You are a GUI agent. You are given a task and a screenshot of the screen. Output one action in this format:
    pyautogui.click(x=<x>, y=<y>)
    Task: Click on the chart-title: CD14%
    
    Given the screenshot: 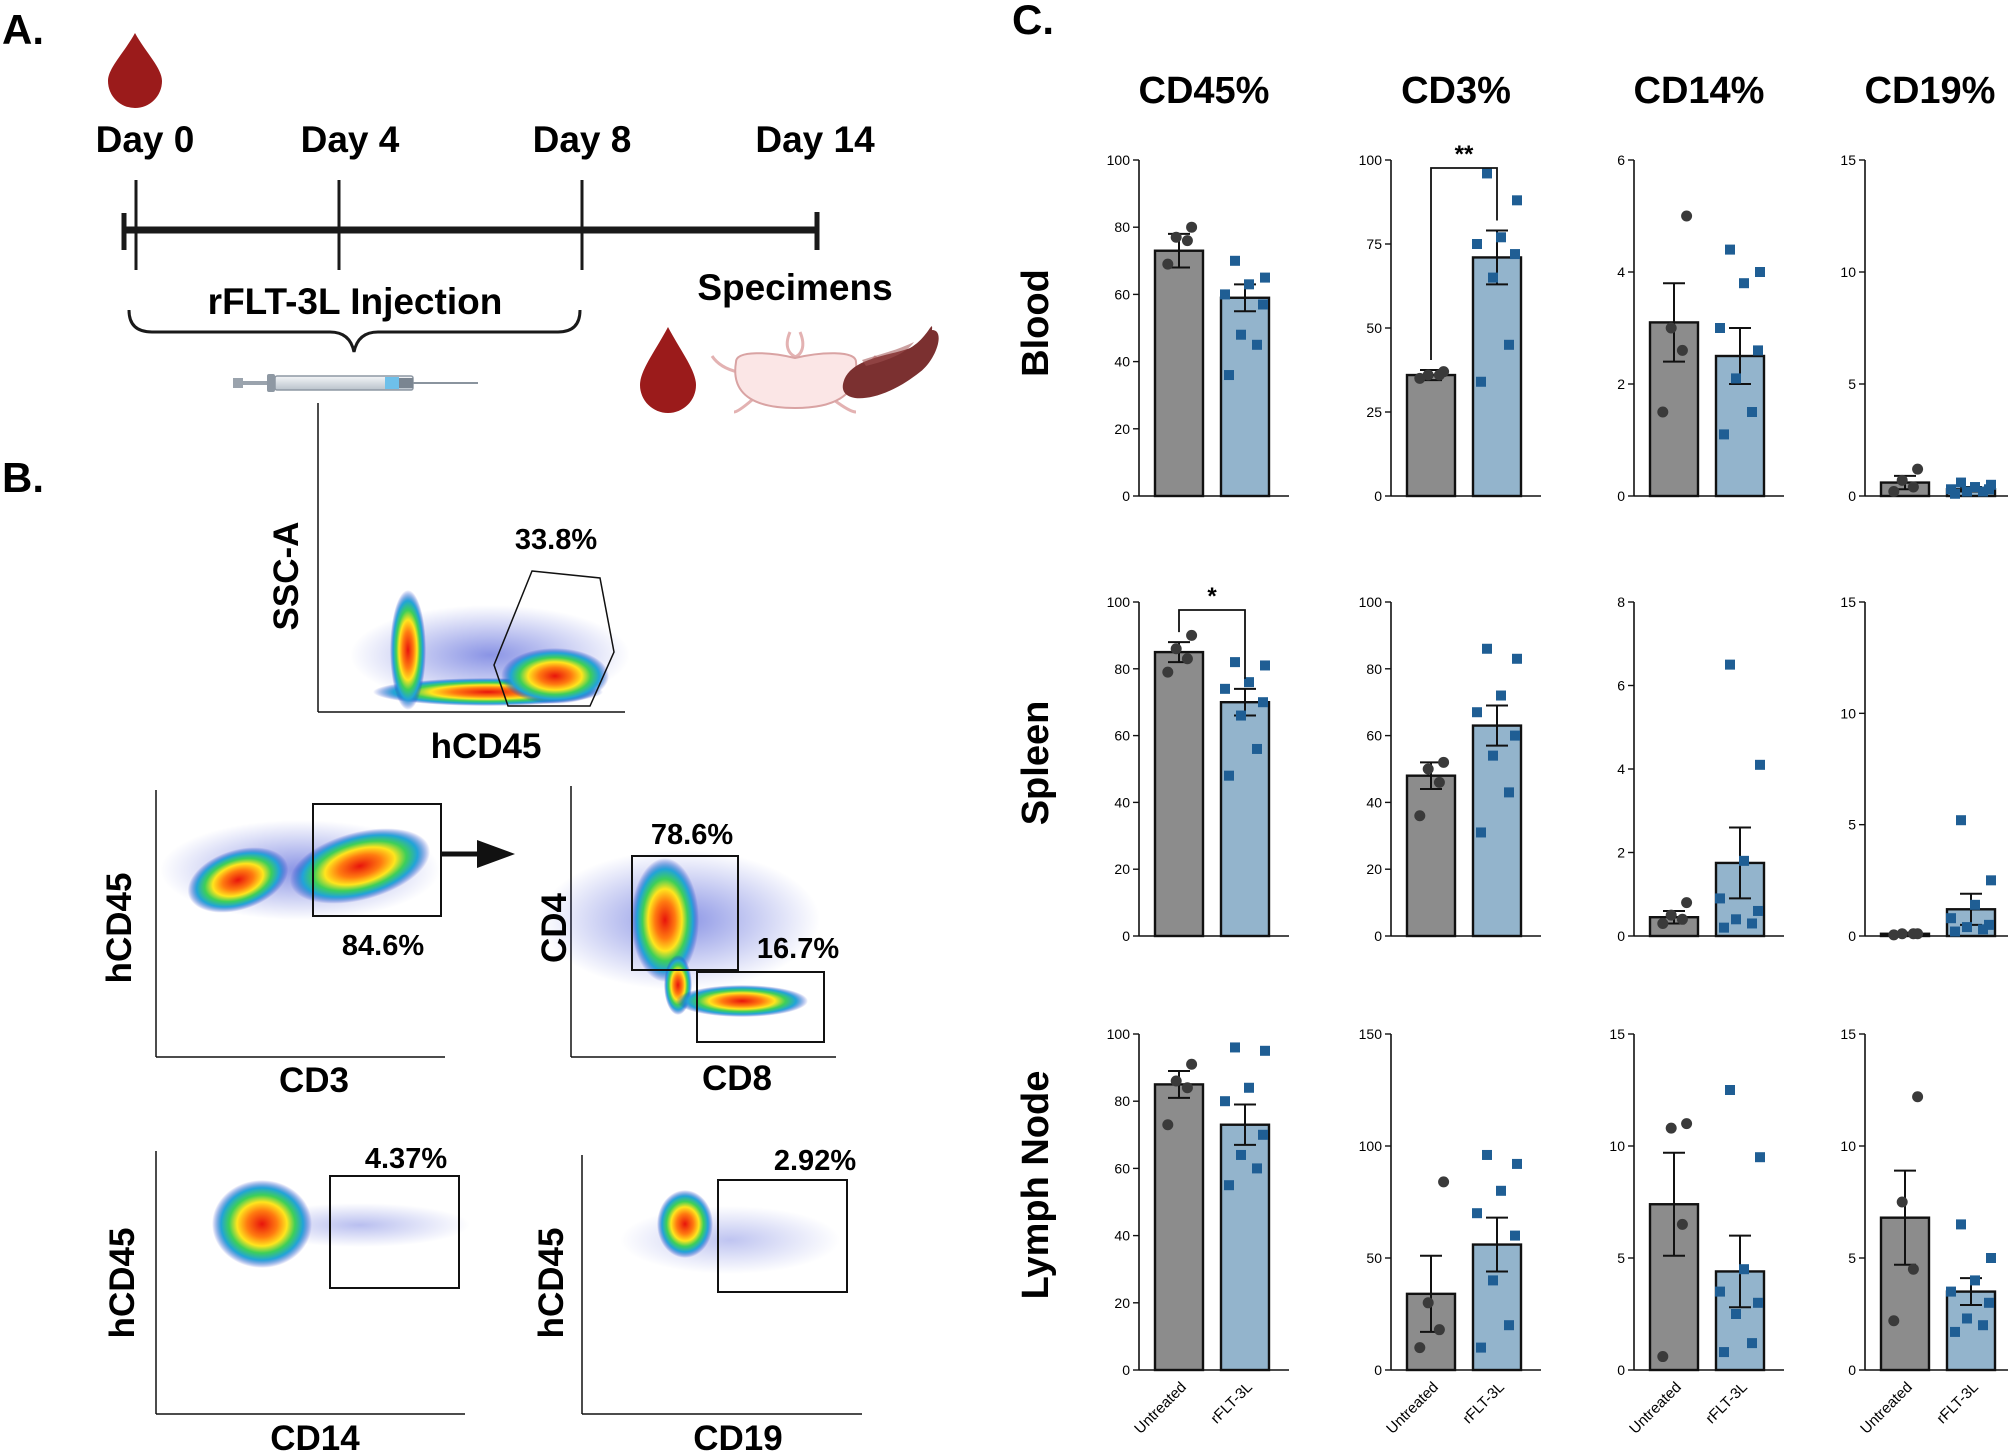 What is the action you would take?
    pyautogui.click(x=1699, y=91)
    